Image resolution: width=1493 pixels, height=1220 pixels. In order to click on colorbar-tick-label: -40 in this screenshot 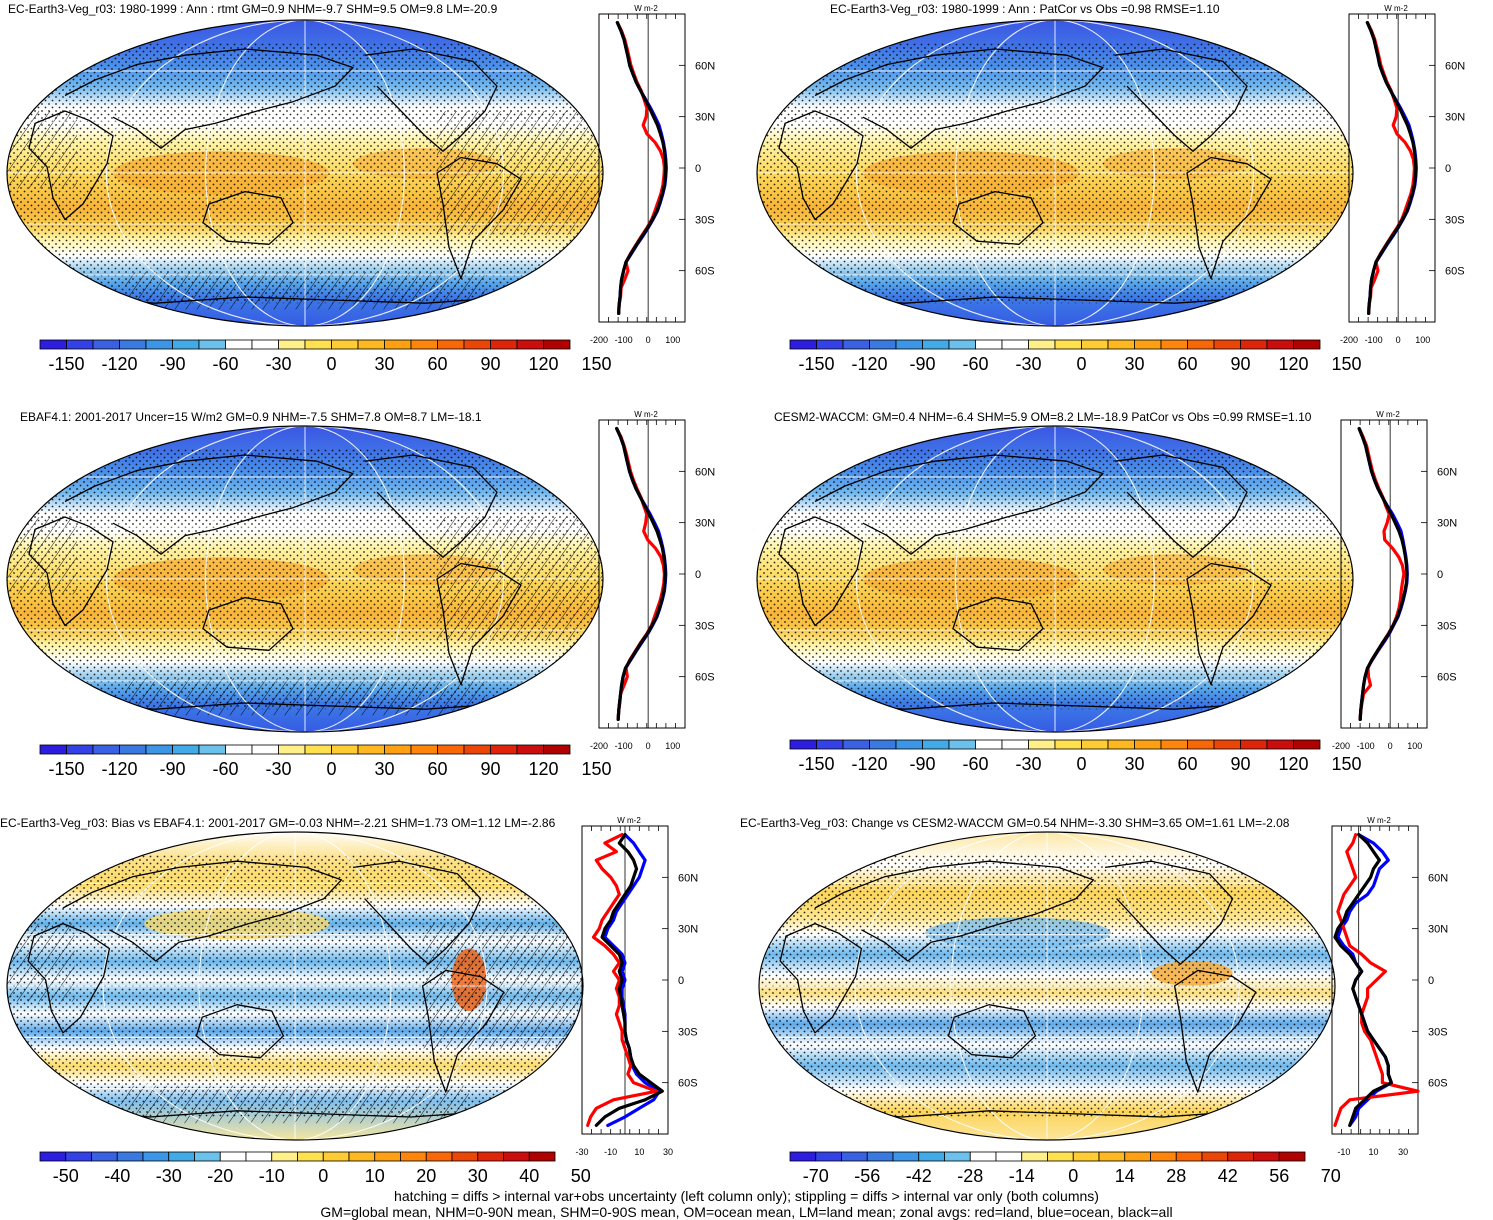, I will do `click(117, 1176)`.